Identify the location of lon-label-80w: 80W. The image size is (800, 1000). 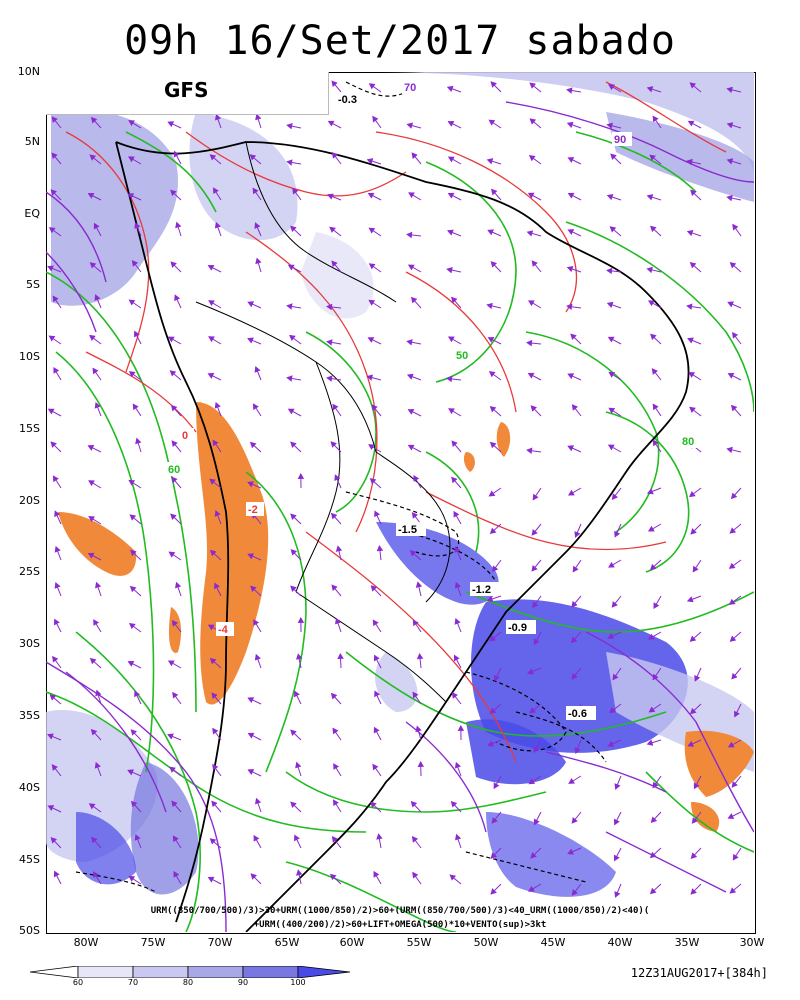
(86, 942).